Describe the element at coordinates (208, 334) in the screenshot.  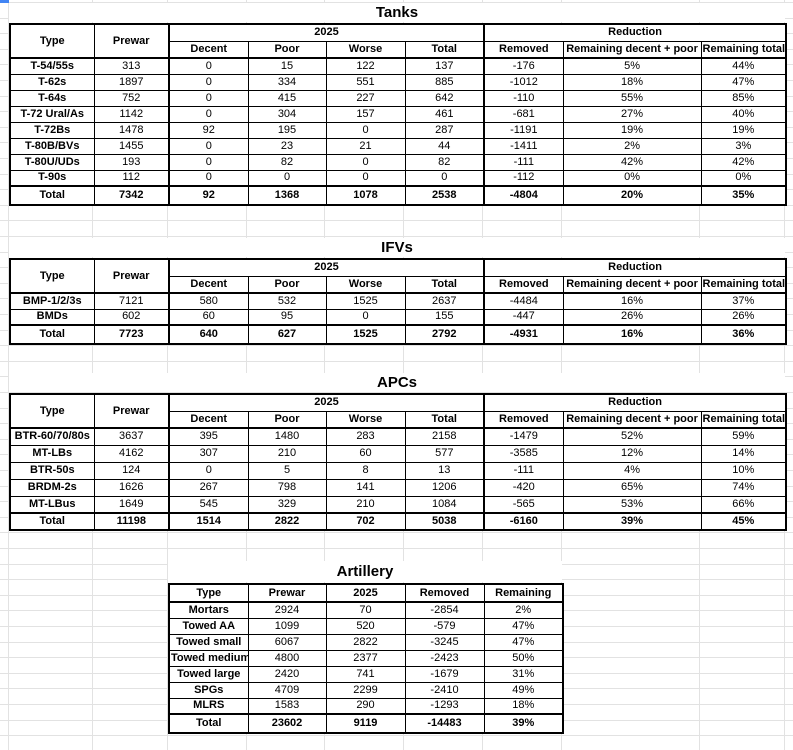
I see `value-cell: 640` at that location.